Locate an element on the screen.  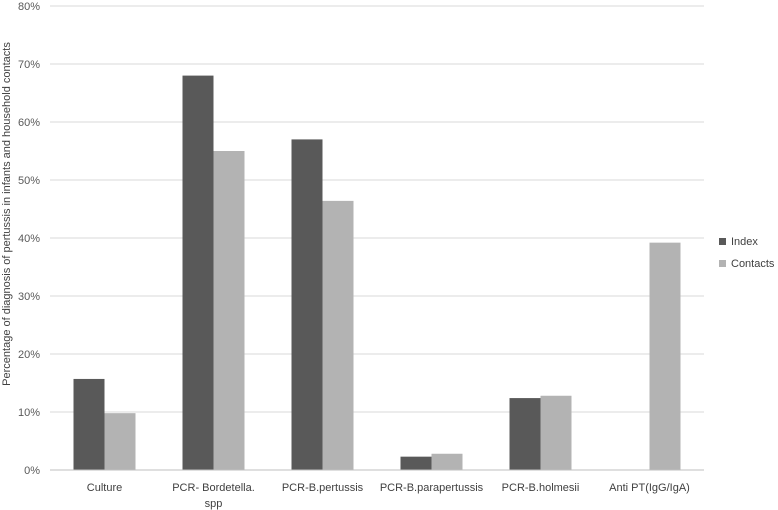
x-tick-label: PCR-B.parapertussis is located at coordinates (432, 488).